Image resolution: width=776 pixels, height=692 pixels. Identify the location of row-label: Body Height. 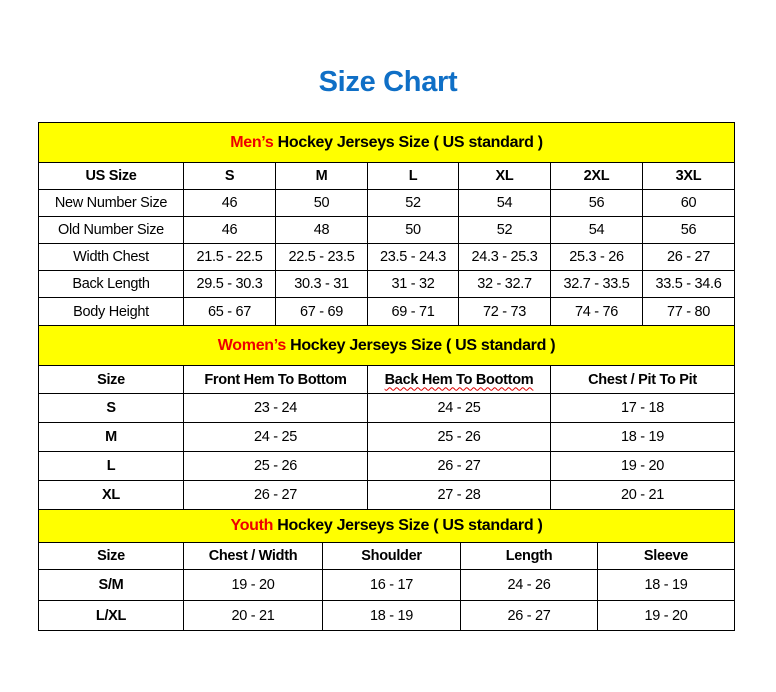
(111, 311).